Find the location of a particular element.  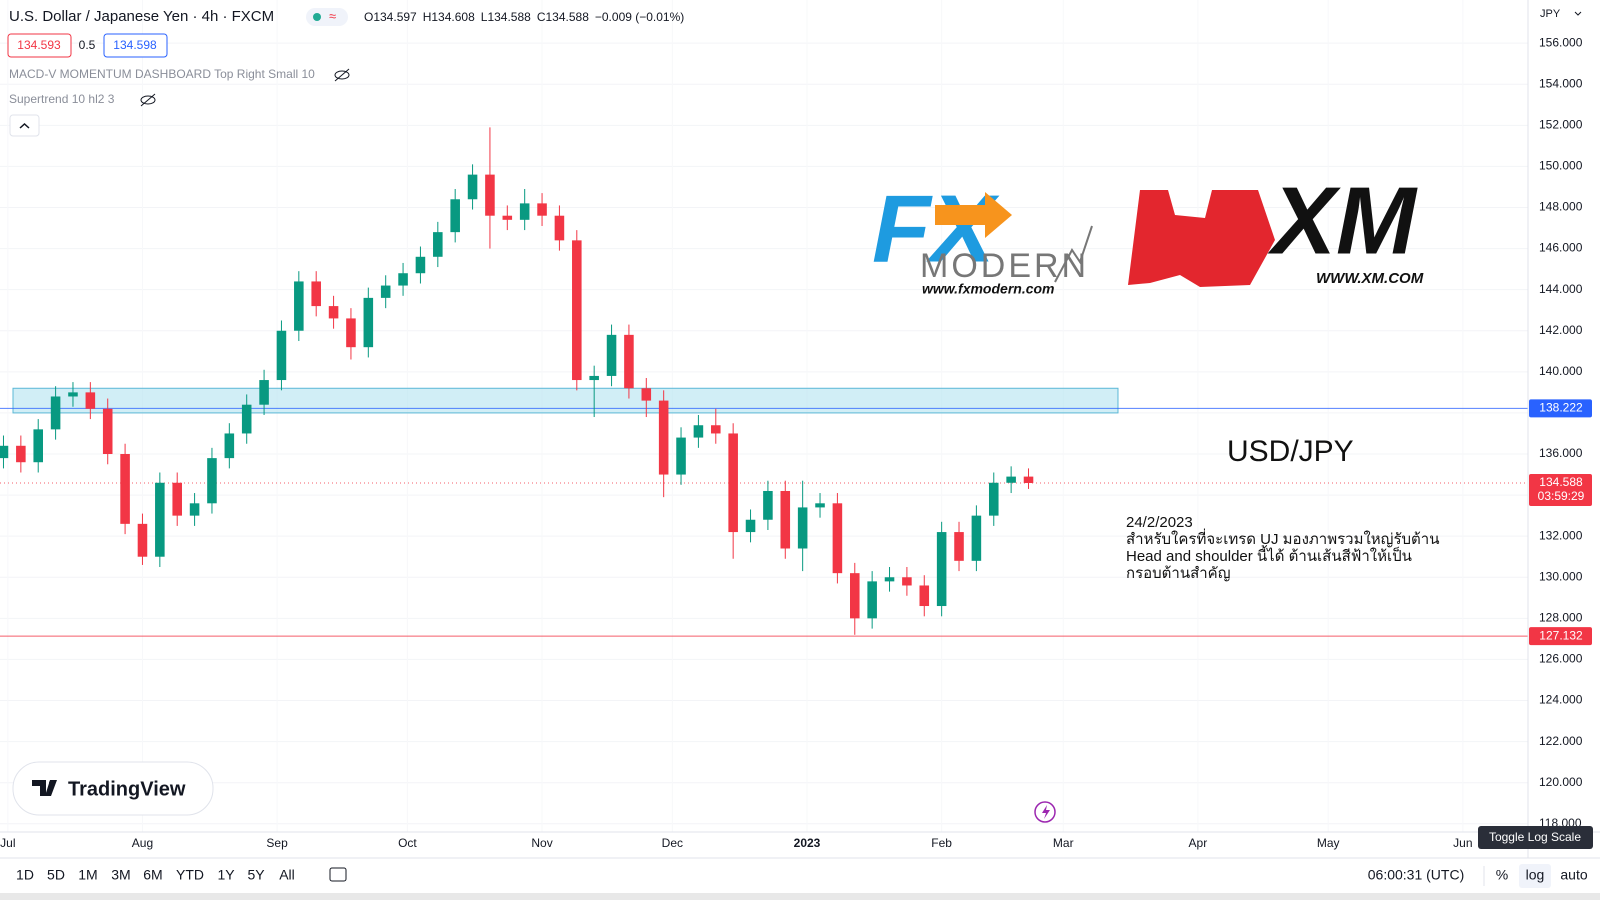

sell-price: 134.593 is located at coordinates (39, 45).